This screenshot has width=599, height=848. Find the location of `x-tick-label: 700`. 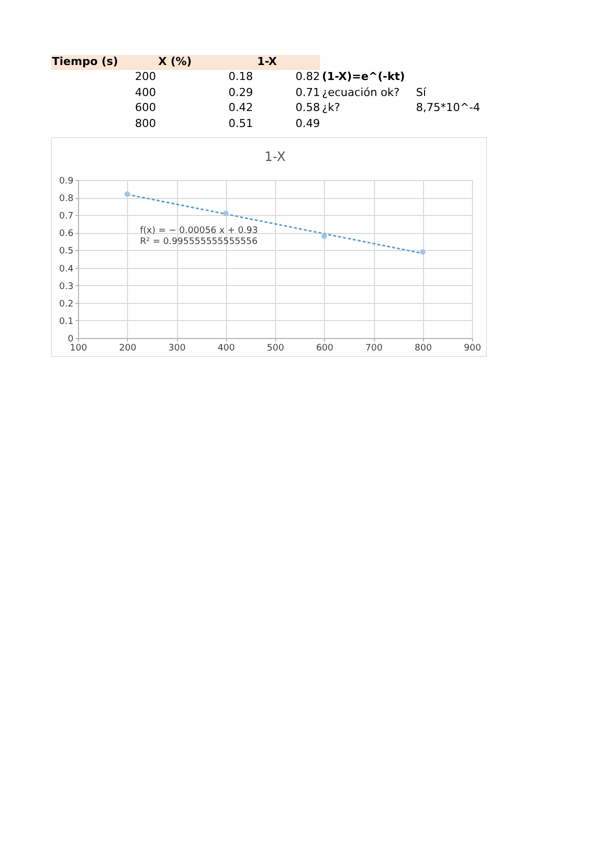

x-tick-label: 700 is located at coordinates (374, 349).